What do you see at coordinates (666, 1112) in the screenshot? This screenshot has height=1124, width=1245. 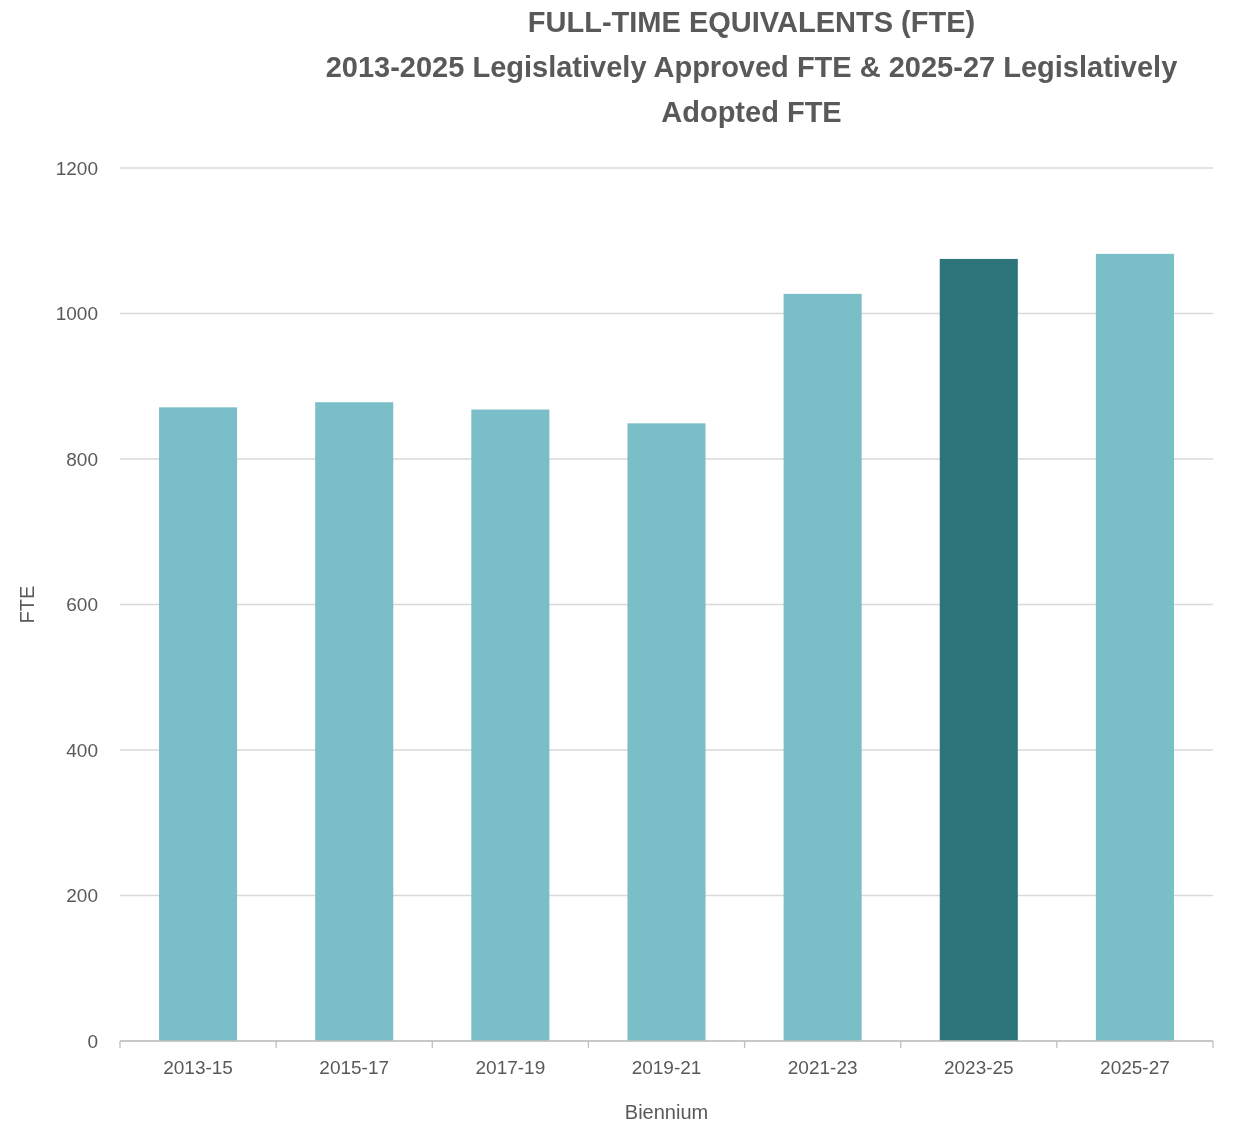 I see `x-axis-title: Biennium` at bounding box center [666, 1112].